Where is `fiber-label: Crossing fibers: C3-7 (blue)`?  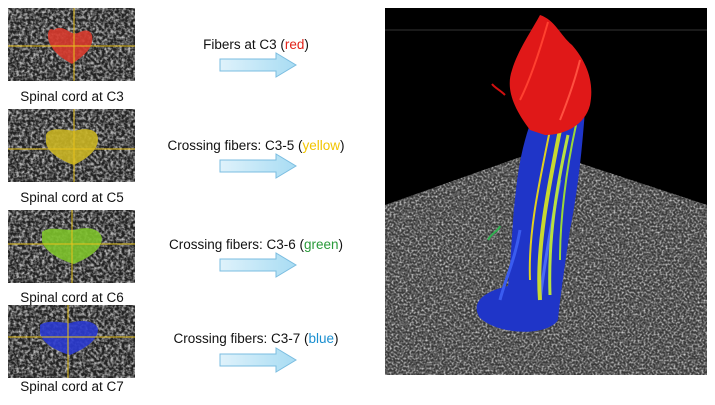
fiber-label: Crossing fibers: C3-7 (blue) is located at coordinates (255, 338).